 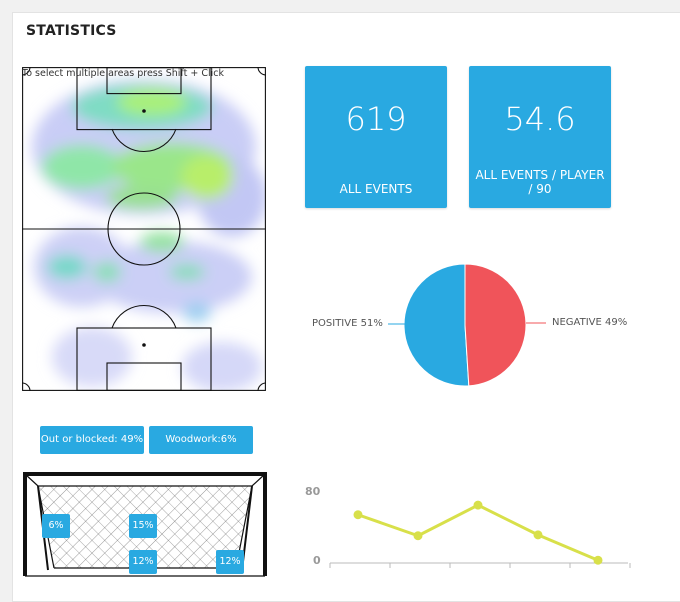 What do you see at coordinates (540, 119) in the screenshot?
I see `events-per-player-value: 54.6` at bounding box center [540, 119].